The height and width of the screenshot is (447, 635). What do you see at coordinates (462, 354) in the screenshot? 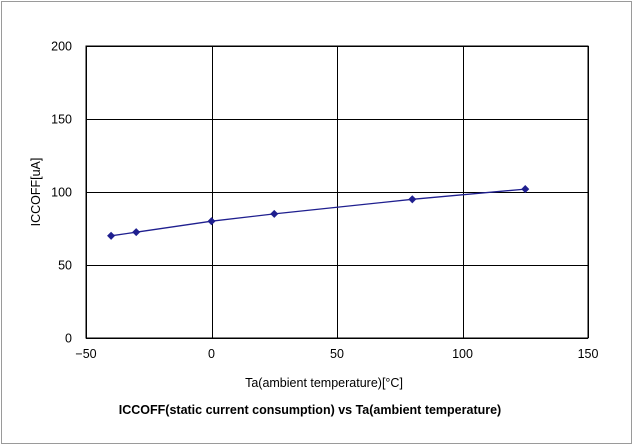
I see `x-tick-label: 100` at bounding box center [462, 354].